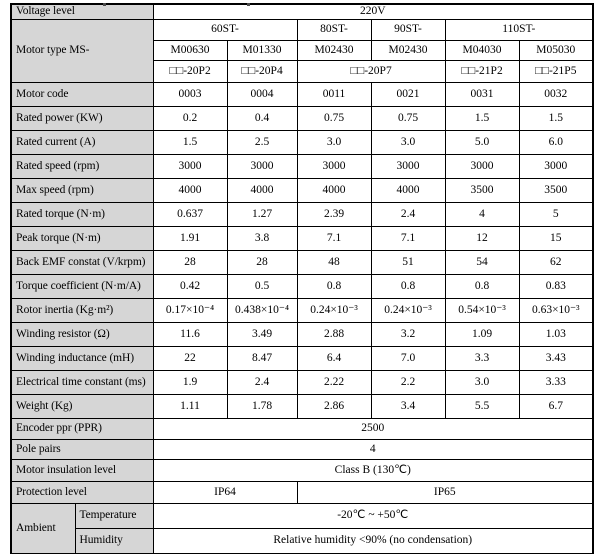 The image size is (600, 554). I want to click on spec-value-cell: 1.78, so click(262, 406).